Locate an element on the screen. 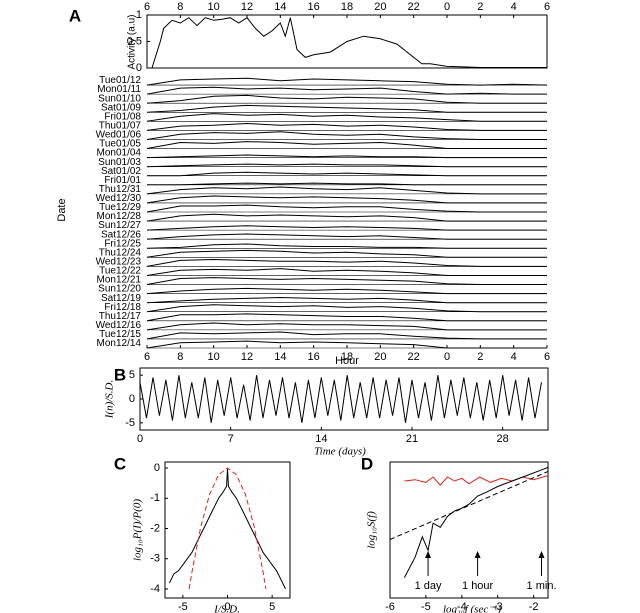  row-label: Wed12/30 is located at coordinates (119, 198).